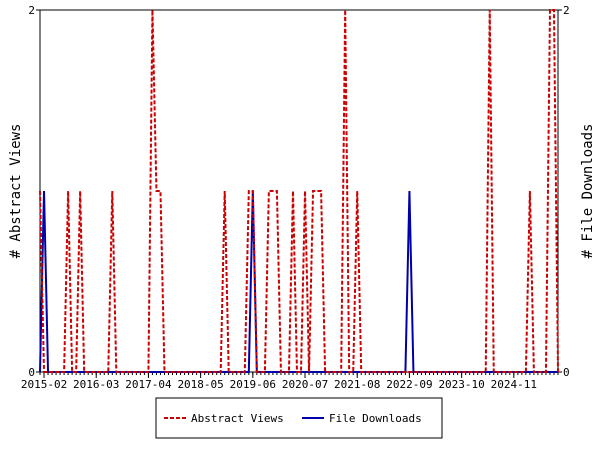 This screenshot has height=450, width=600. What do you see at coordinates (514, 384) in the screenshot?
I see `x-tick-label: 2024-11` at bounding box center [514, 384].